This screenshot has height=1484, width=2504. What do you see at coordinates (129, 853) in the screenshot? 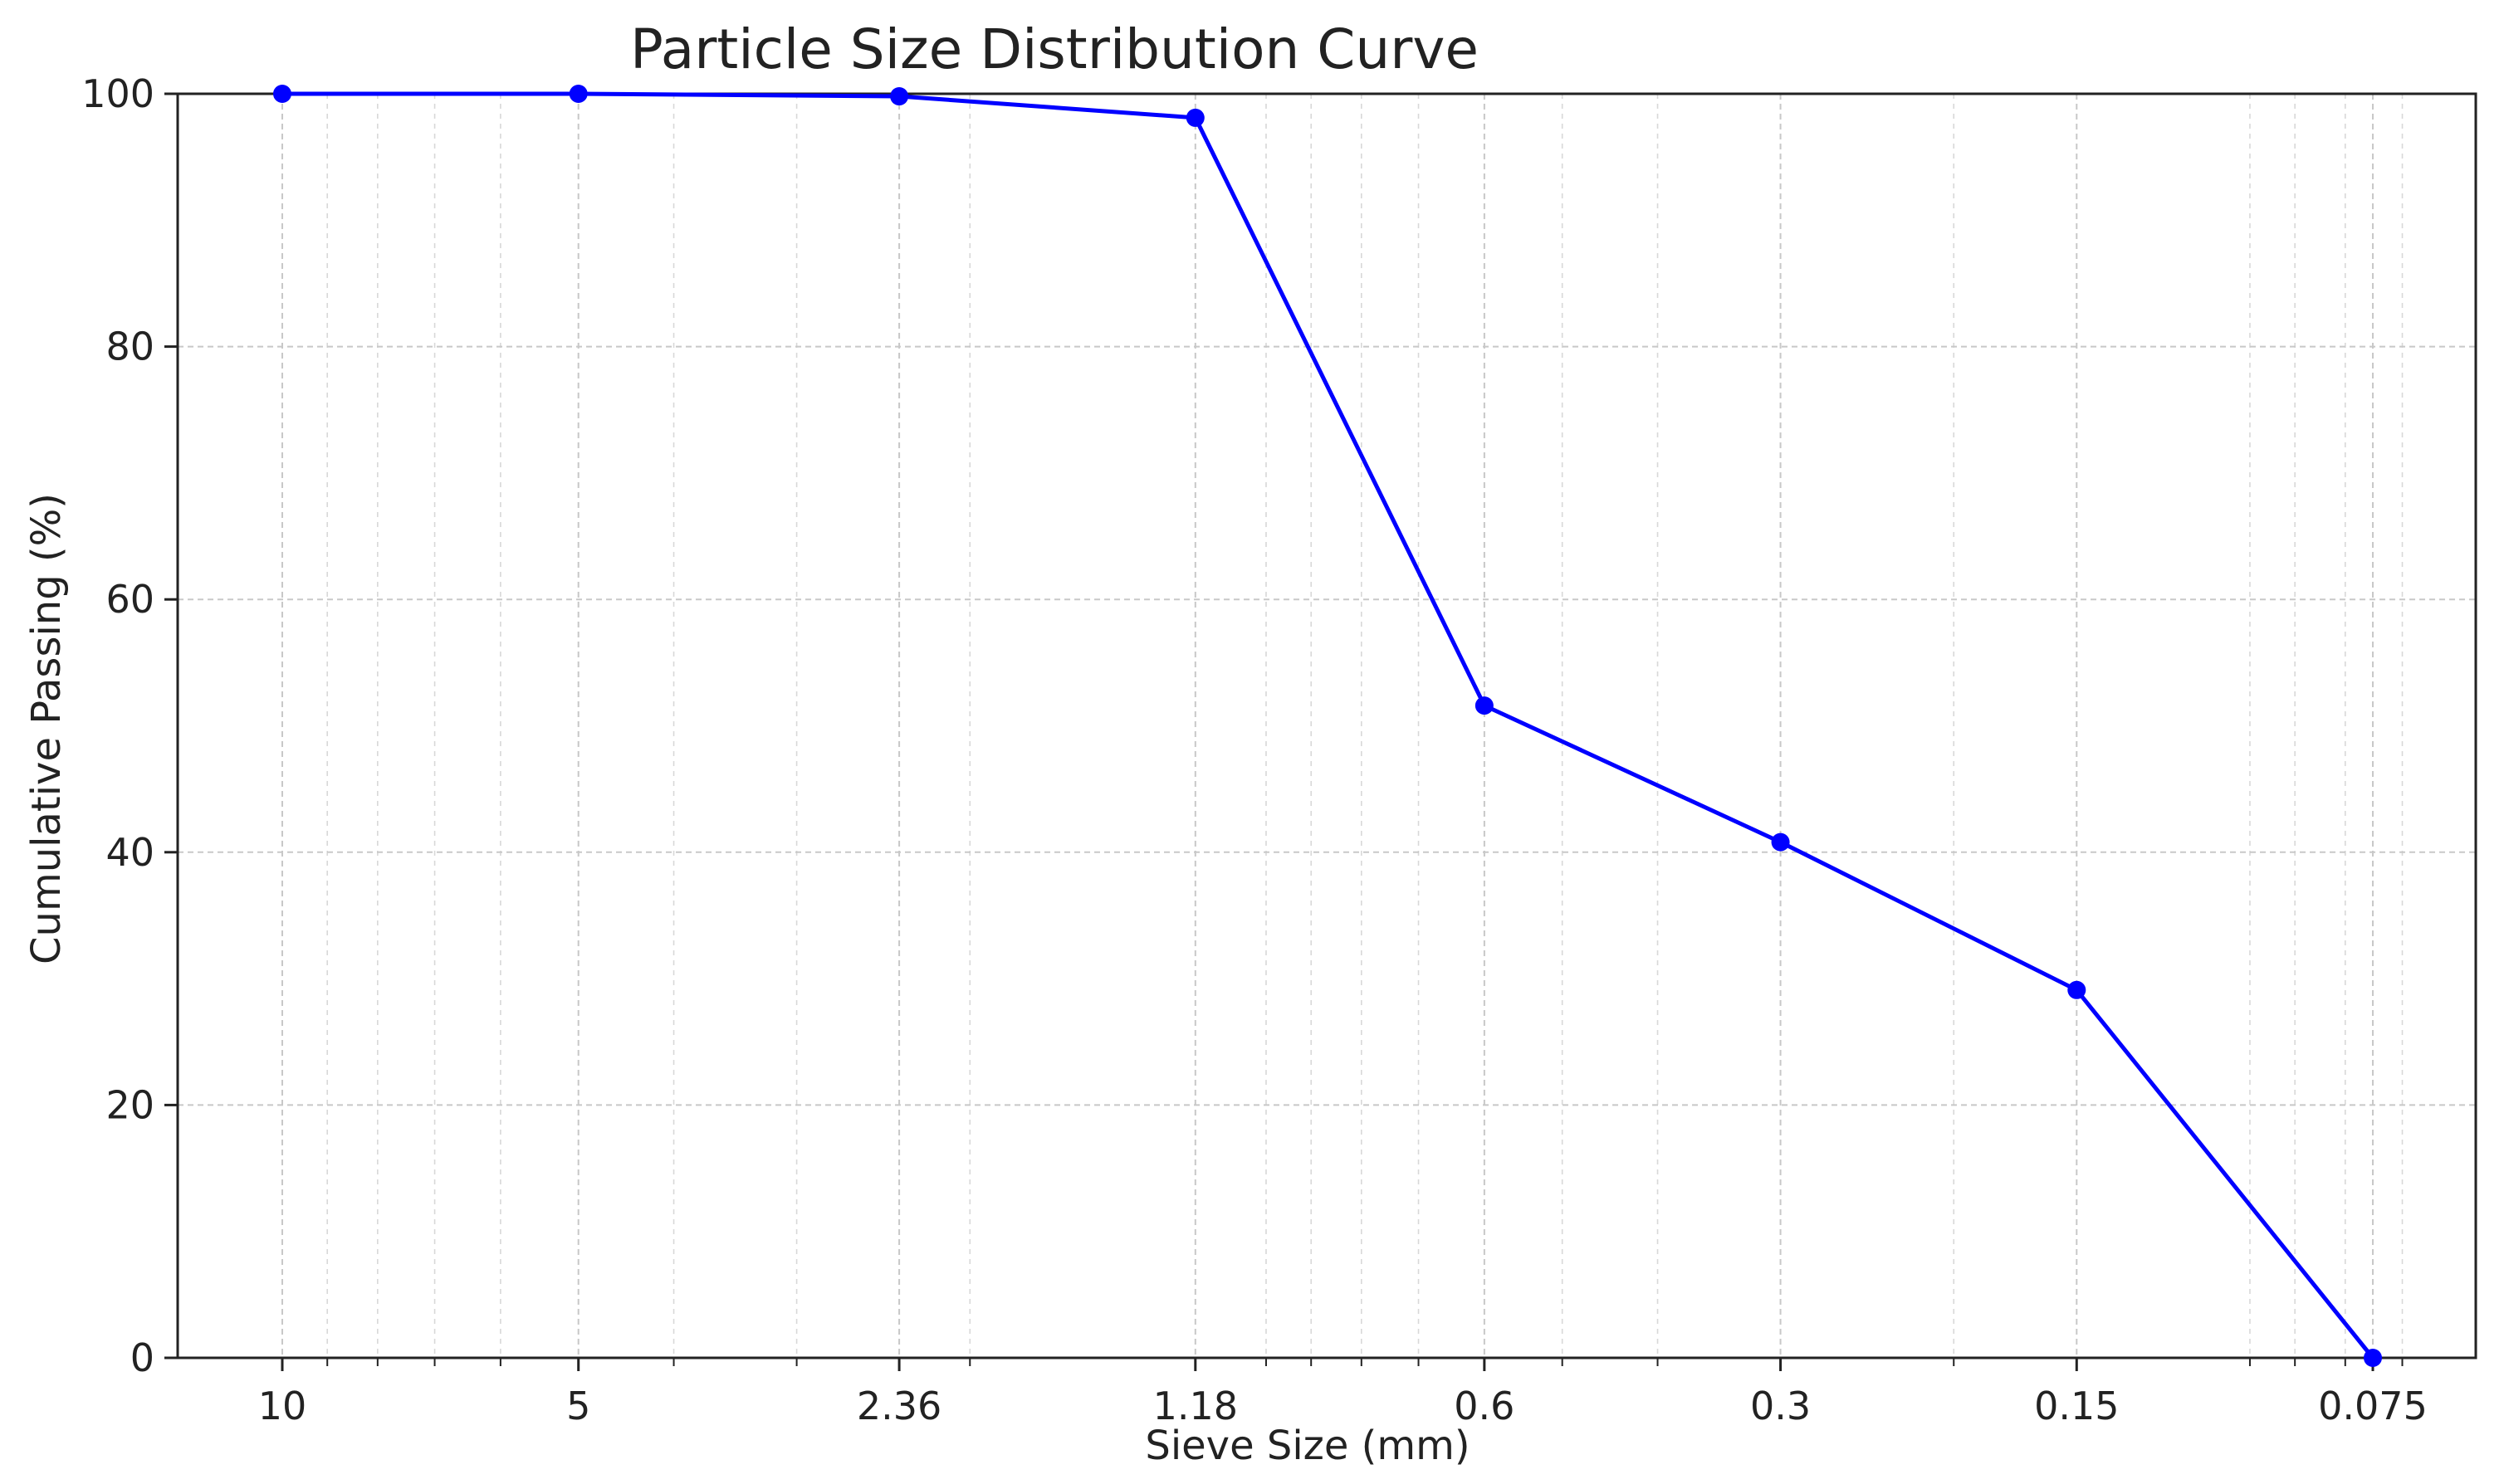
I see `y-tick-label: 40` at bounding box center [129, 853].